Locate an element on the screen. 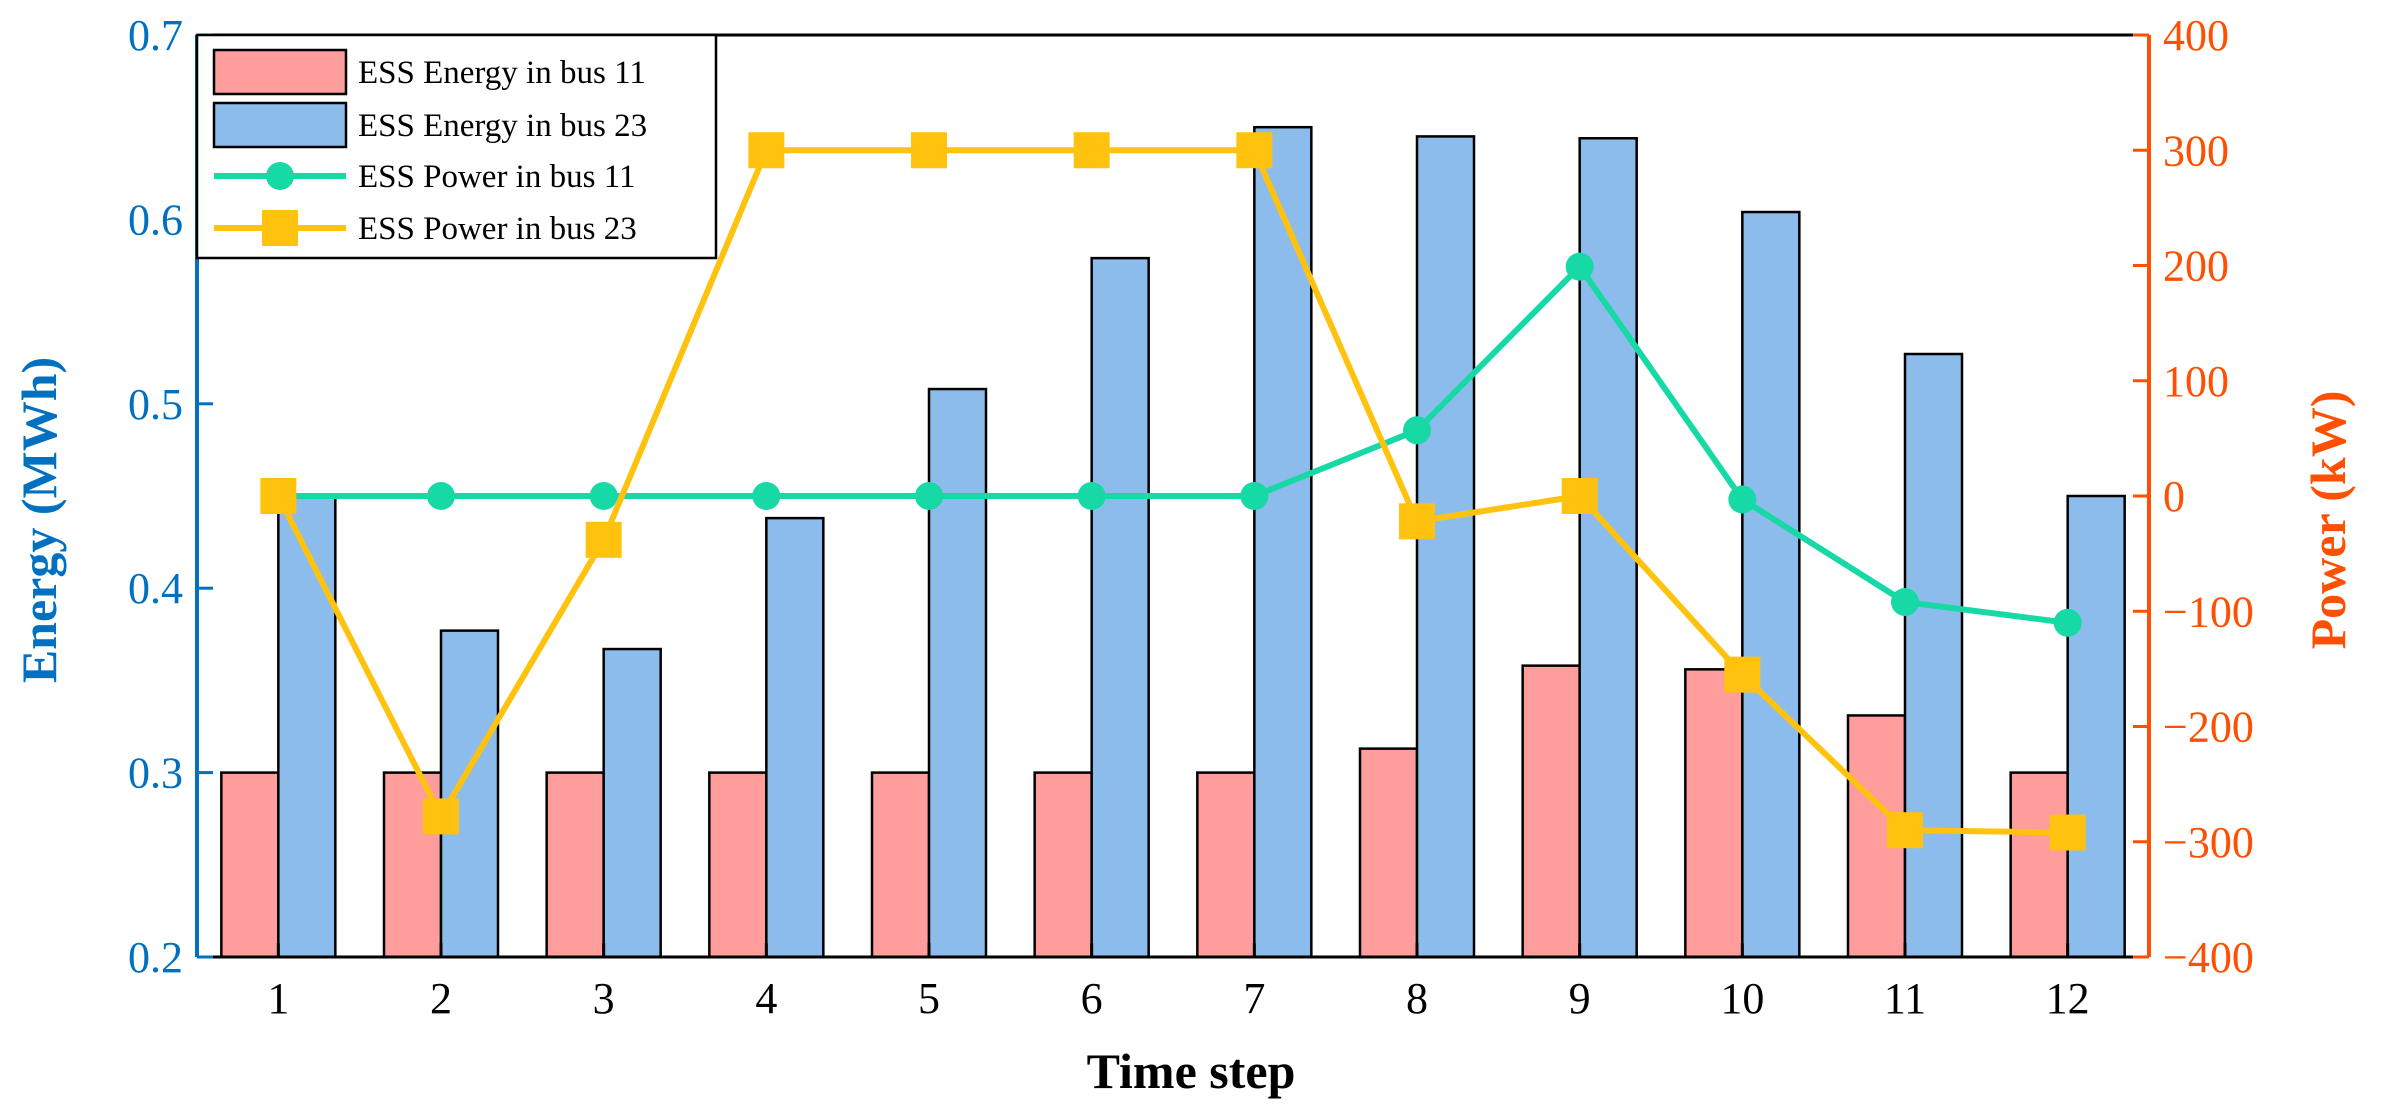 The width and height of the screenshot is (2392, 1117). y2-tick-label: −400 is located at coordinates (2208, 957).